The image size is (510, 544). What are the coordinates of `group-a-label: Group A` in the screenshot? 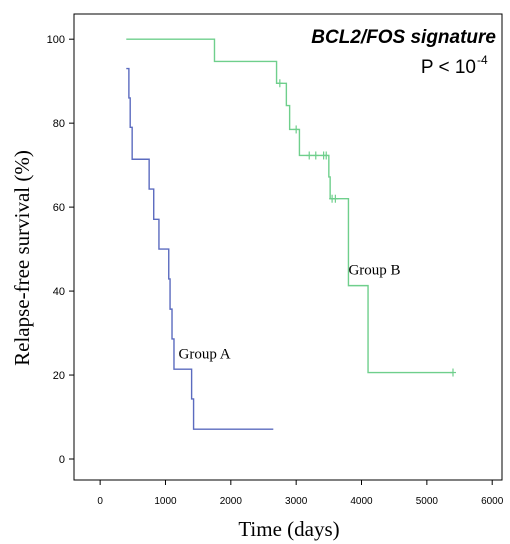 It's located at (205, 354).